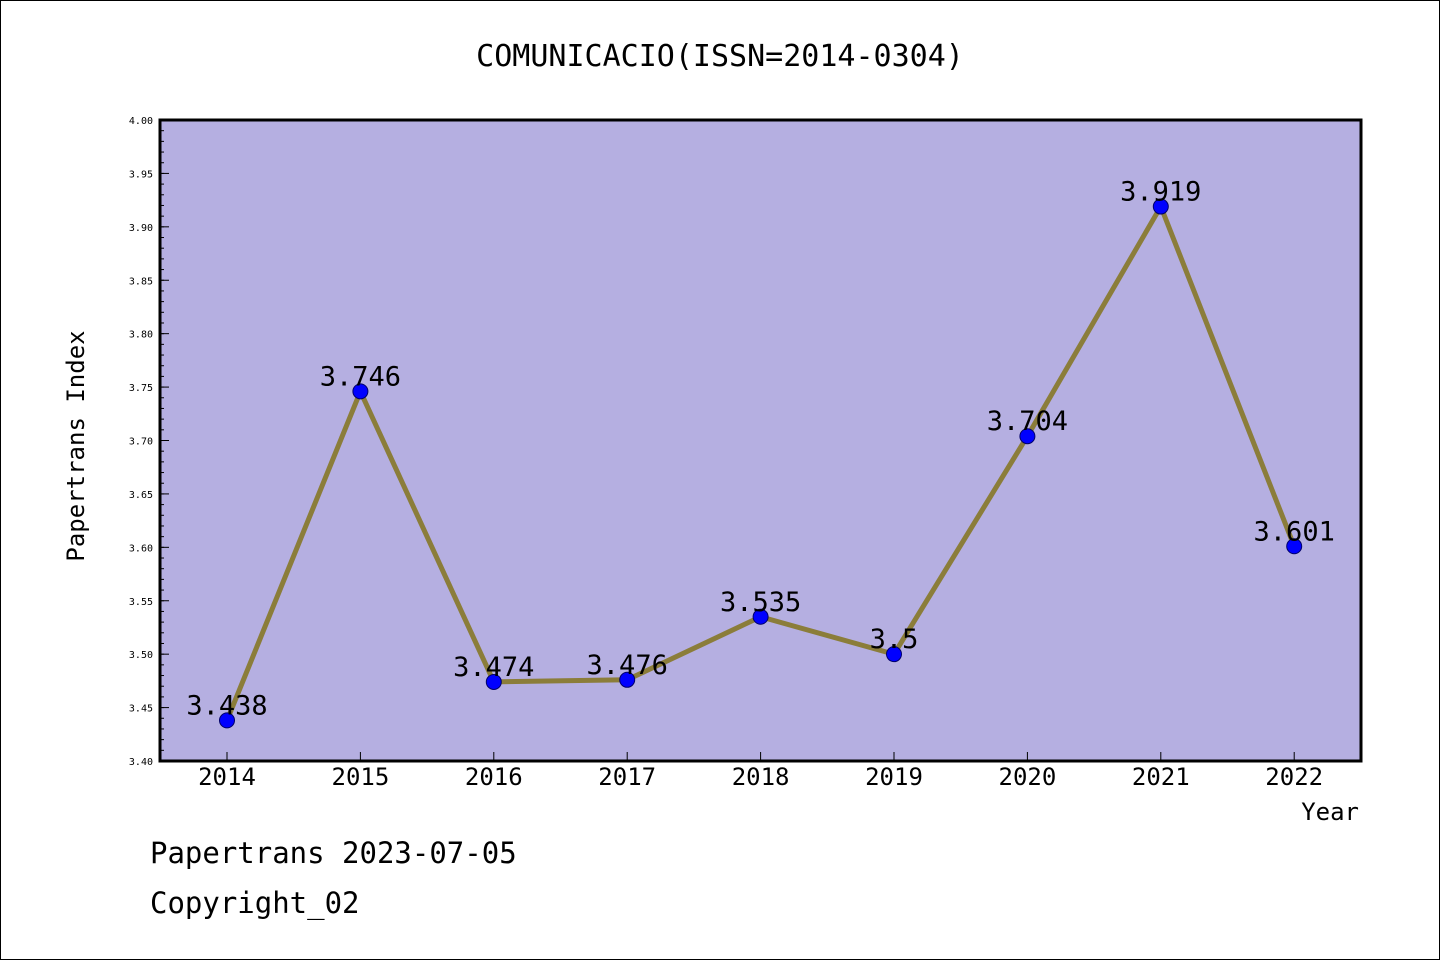 The width and height of the screenshot is (1440, 960). What do you see at coordinates (141, 495) in the screenshot?
I see `y-tick-label: 3.65` at bounding box center [141, 495].